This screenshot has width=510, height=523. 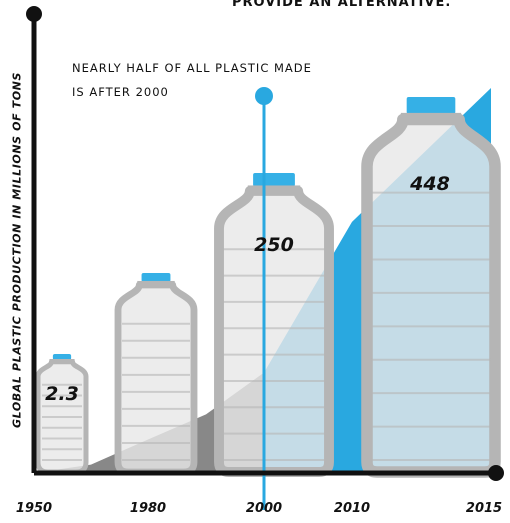 I want to click on bottle-value-label-1950: 2.3, so click(x=62, y=394).